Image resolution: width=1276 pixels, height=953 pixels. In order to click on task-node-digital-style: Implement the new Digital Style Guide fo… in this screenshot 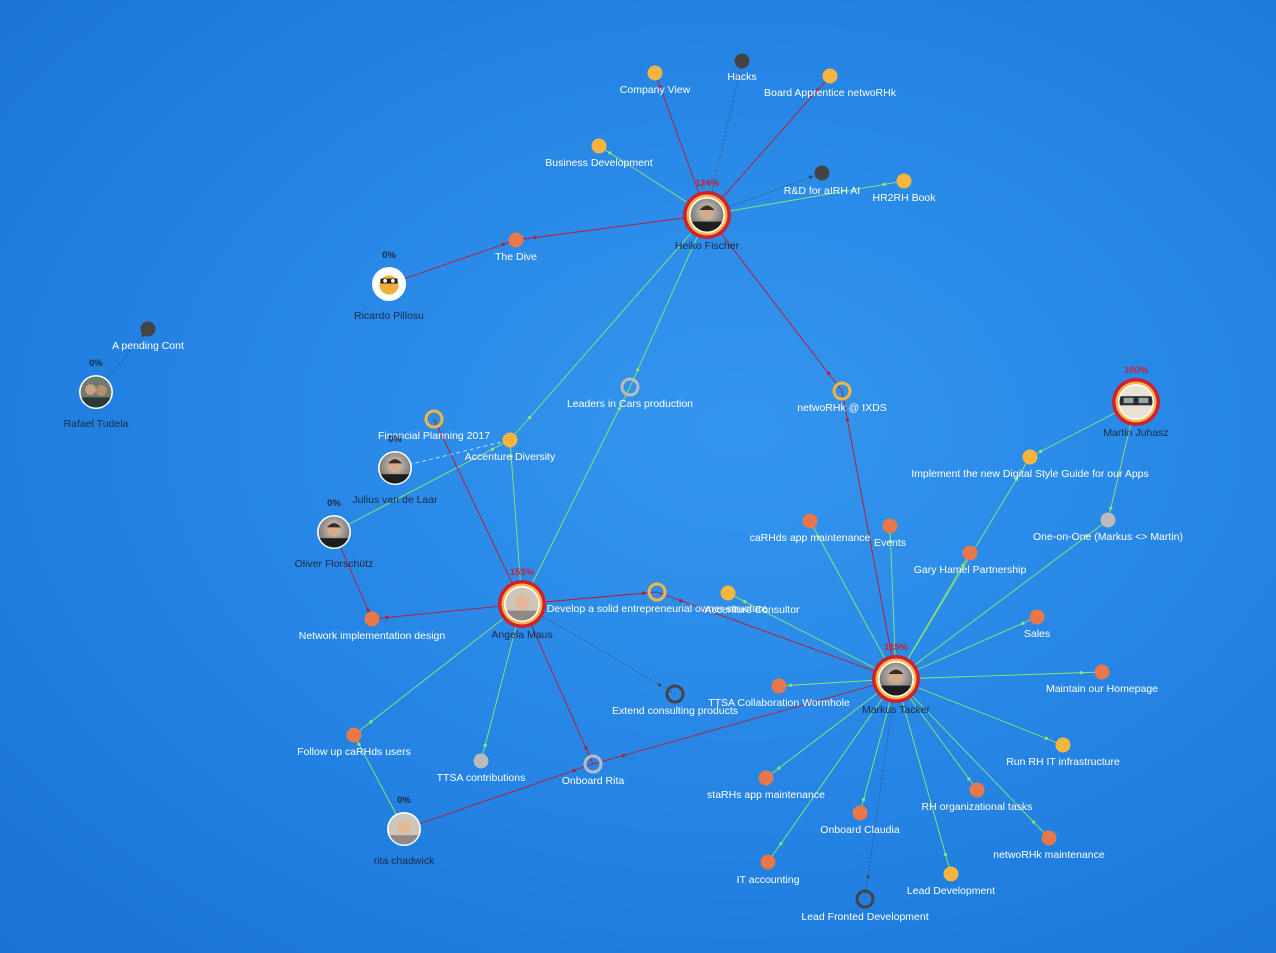, I will do `click(1030, 465)`.